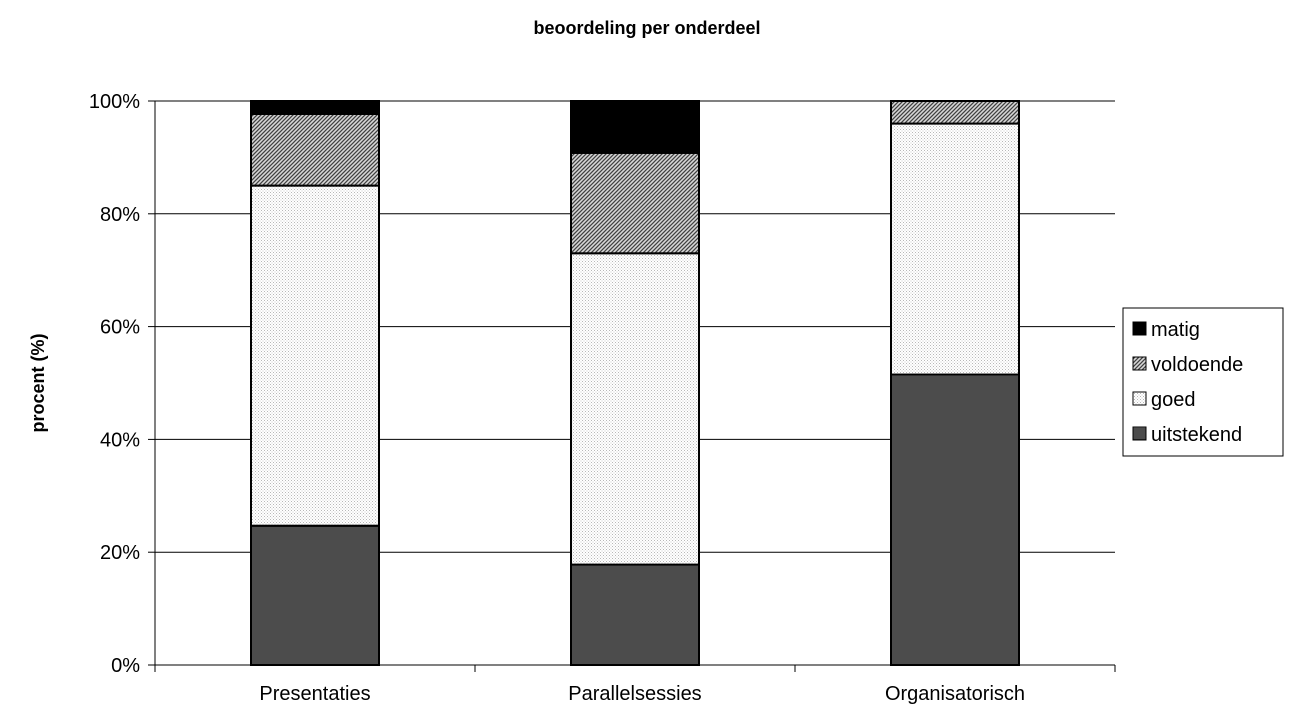 This screenshot has height=711, width=1295. Describe the element at coordinates (120, 440) in the screenshot. I see `y-tick-label: 40%` at that location.